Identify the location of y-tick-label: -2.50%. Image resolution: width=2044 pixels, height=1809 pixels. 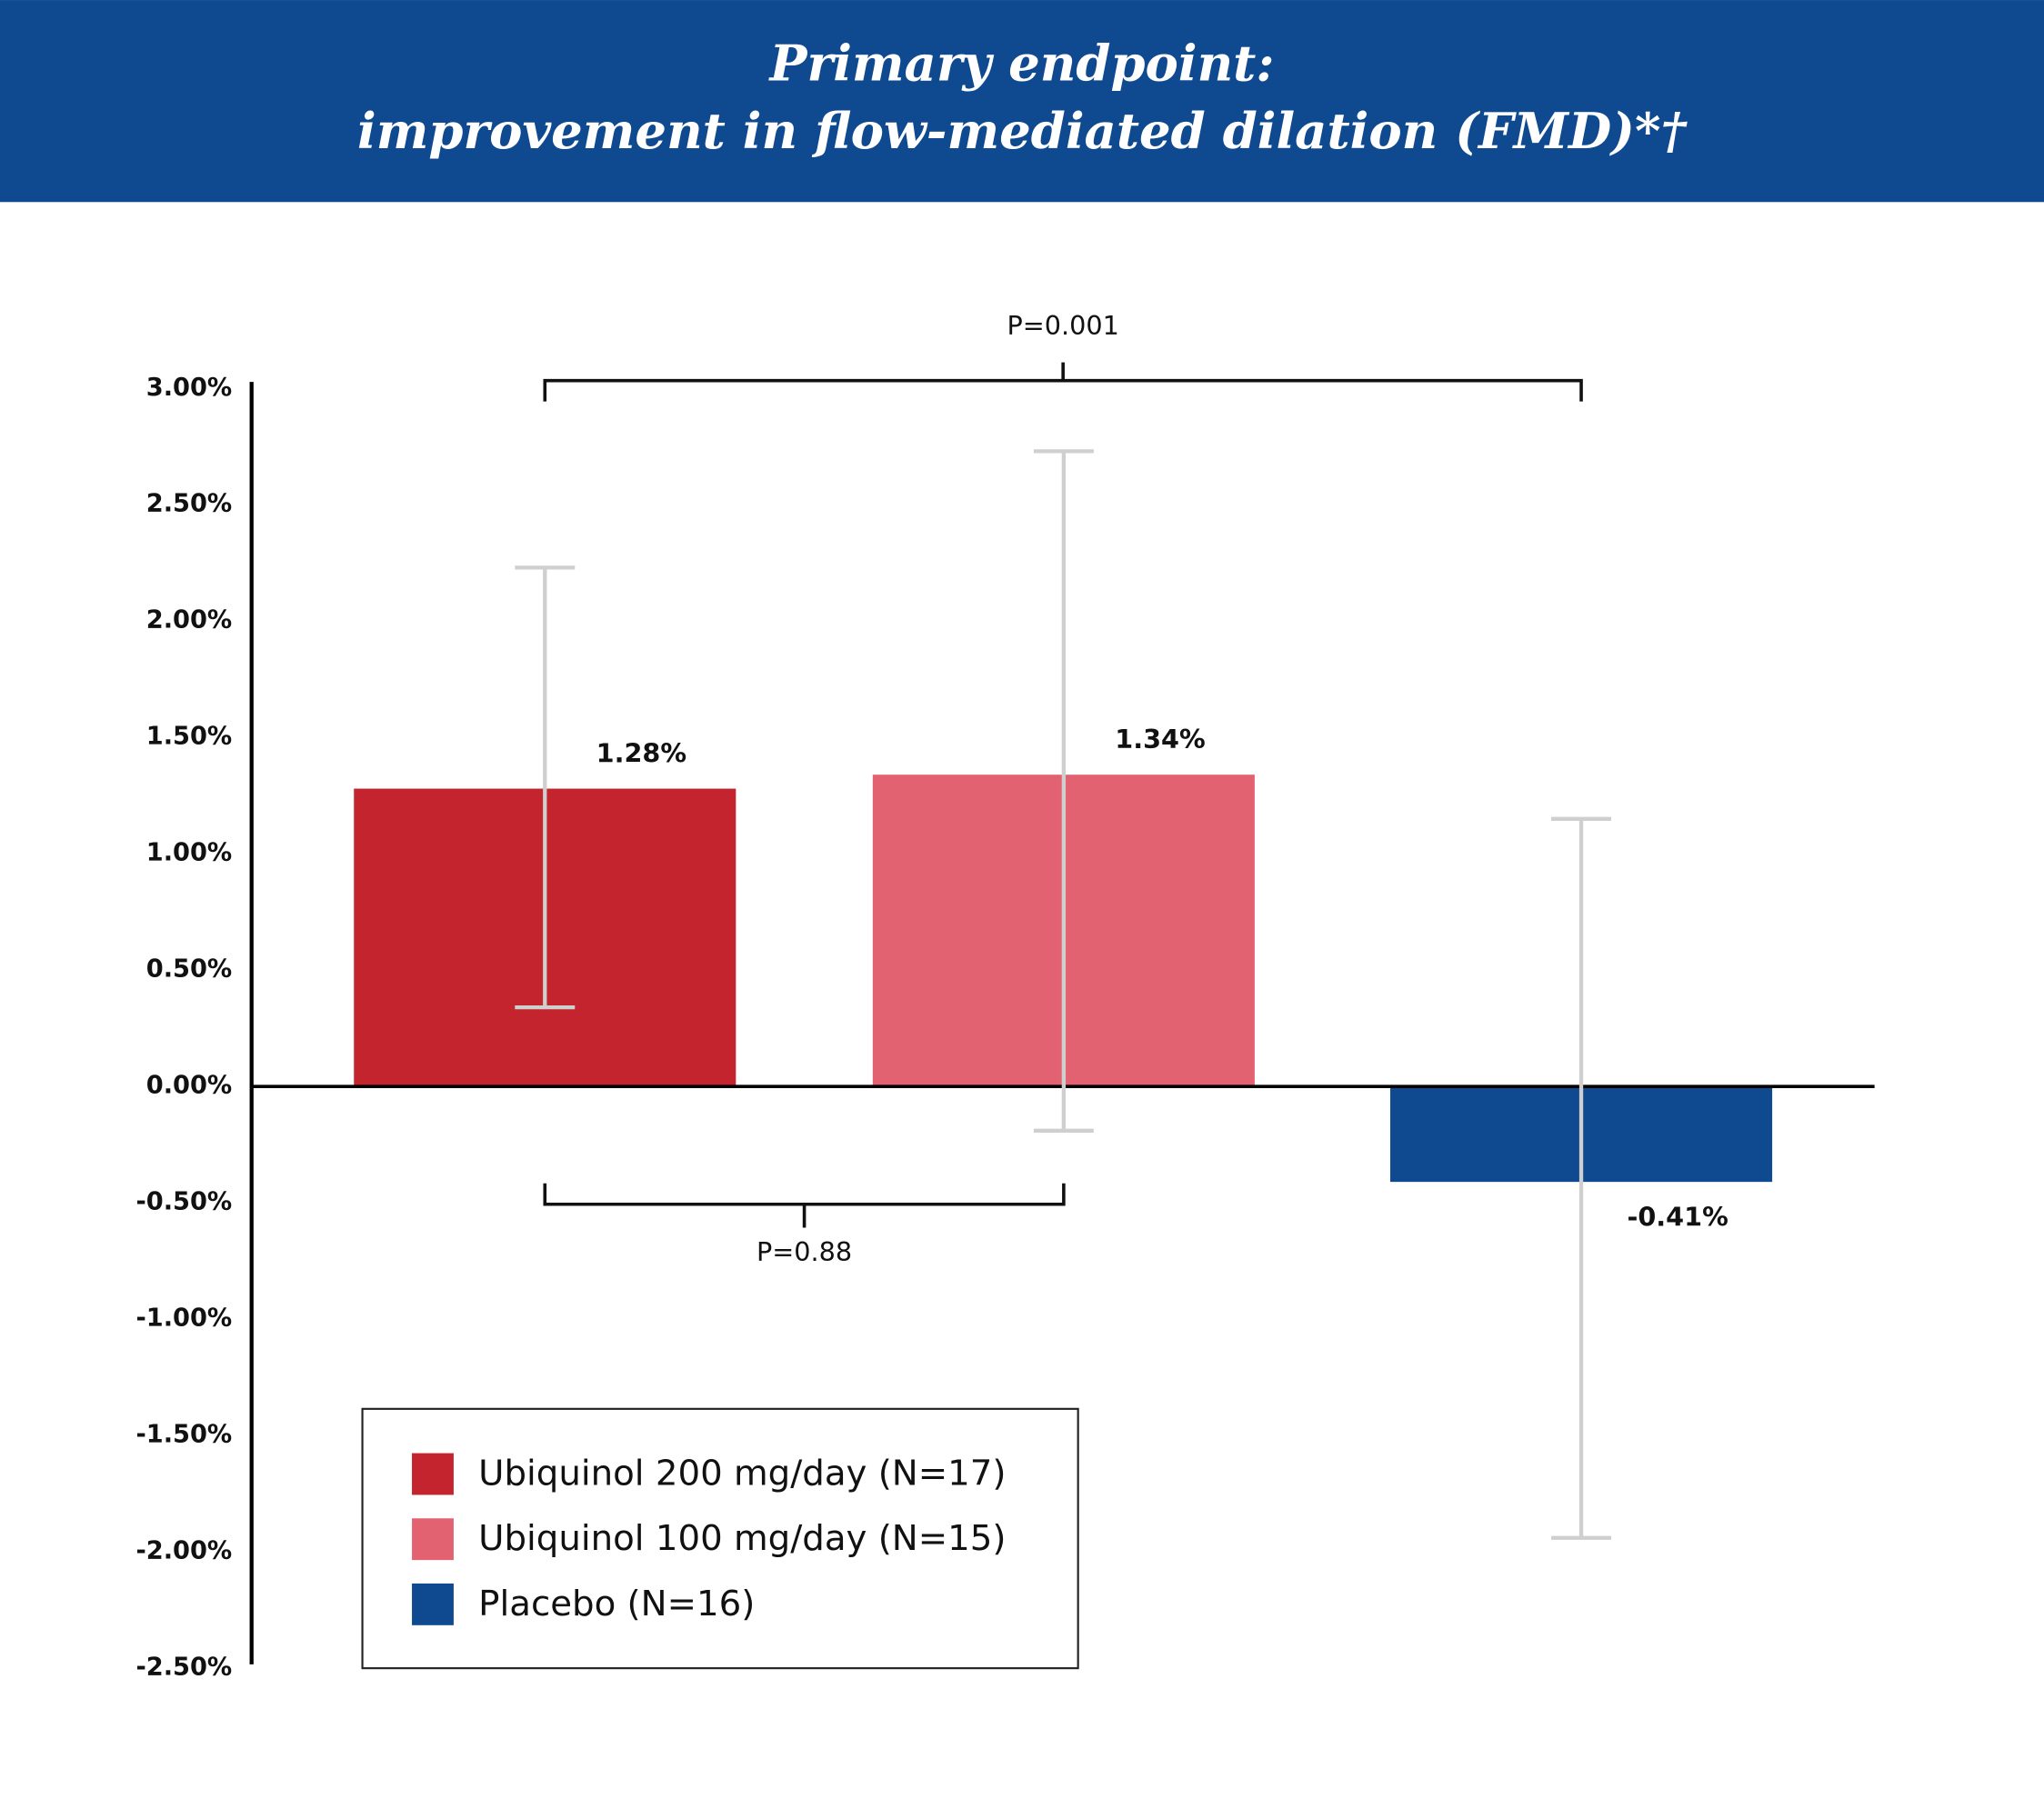
(183, 1668).